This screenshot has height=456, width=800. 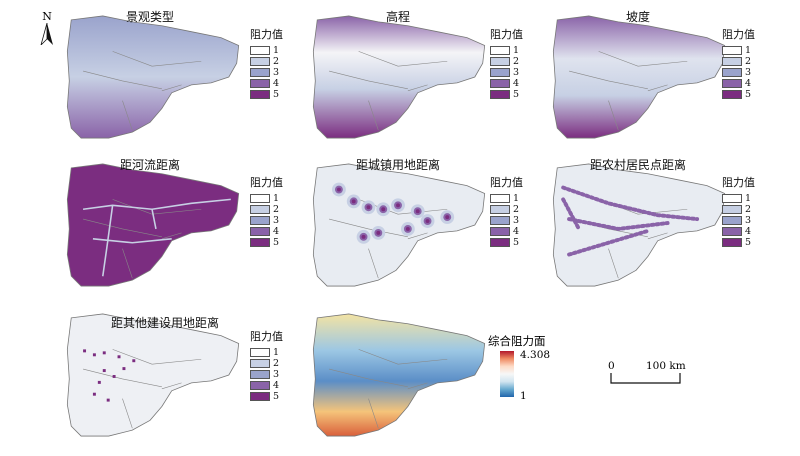 I want to click on composite-min-label: 1, so click(x=523, y=396).